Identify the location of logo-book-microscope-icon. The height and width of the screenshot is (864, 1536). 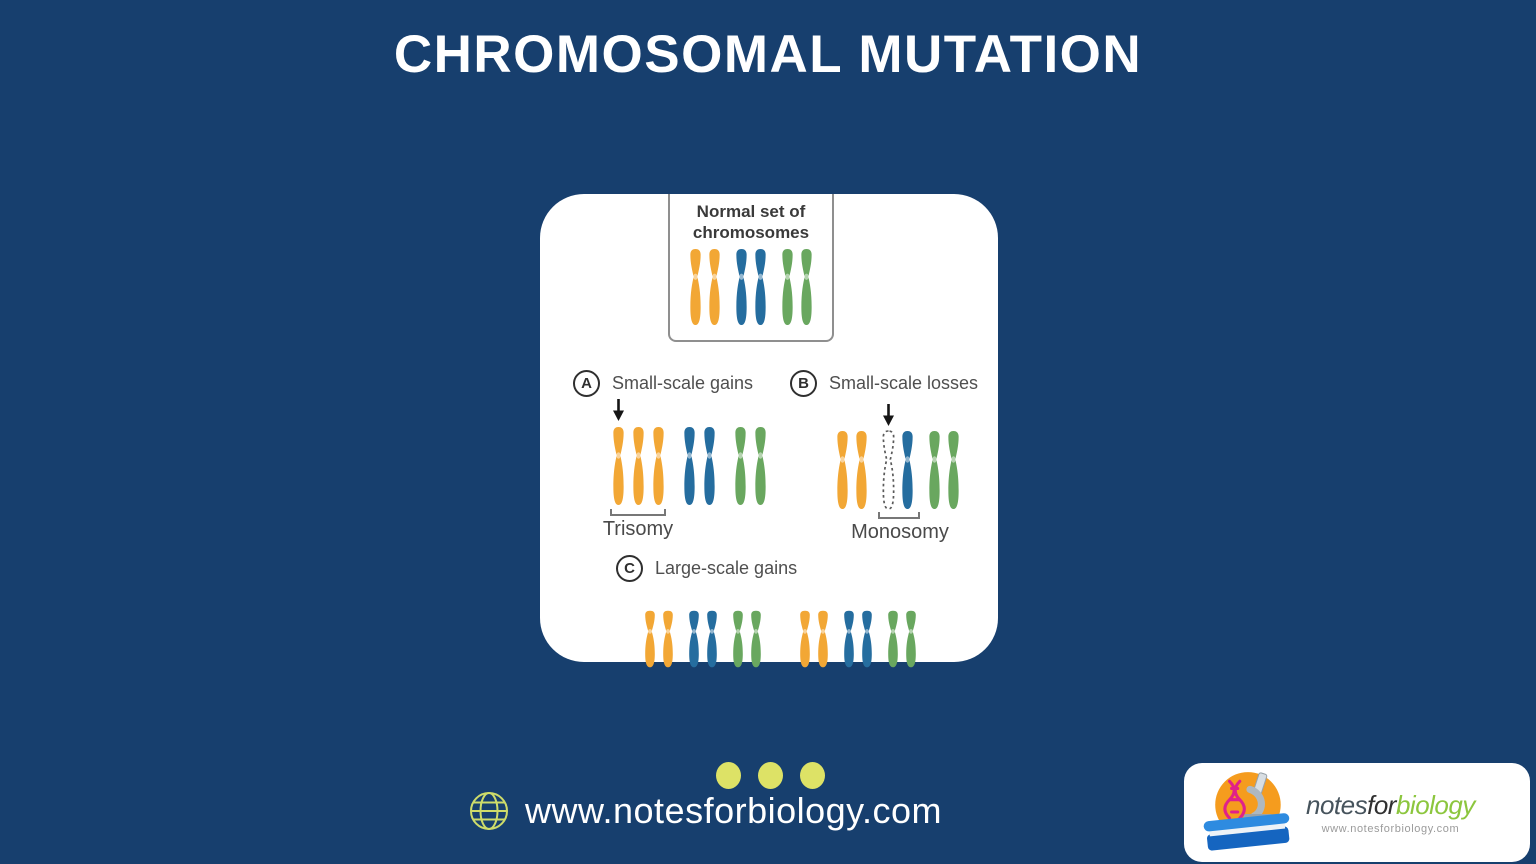
(1246, 811).